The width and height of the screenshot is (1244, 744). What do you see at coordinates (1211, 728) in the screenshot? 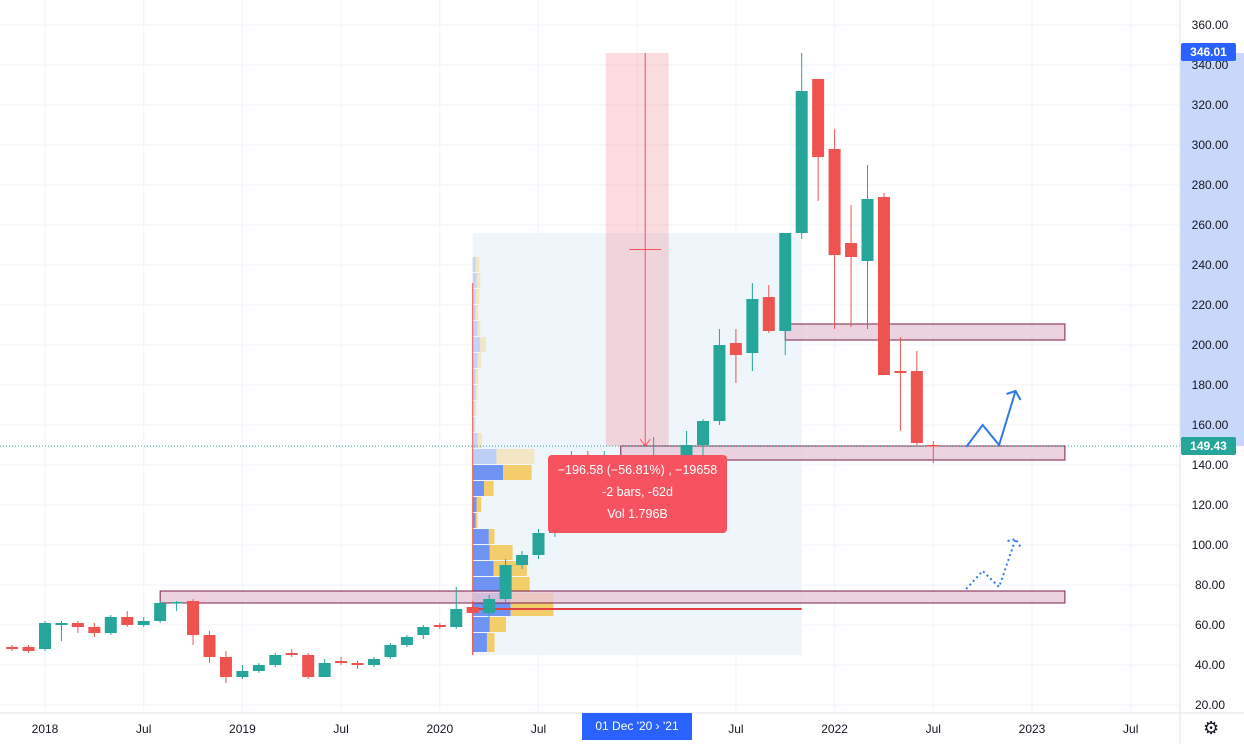
I see `settings-gear-icon: ⚙` at bounding box center [1211, 728].